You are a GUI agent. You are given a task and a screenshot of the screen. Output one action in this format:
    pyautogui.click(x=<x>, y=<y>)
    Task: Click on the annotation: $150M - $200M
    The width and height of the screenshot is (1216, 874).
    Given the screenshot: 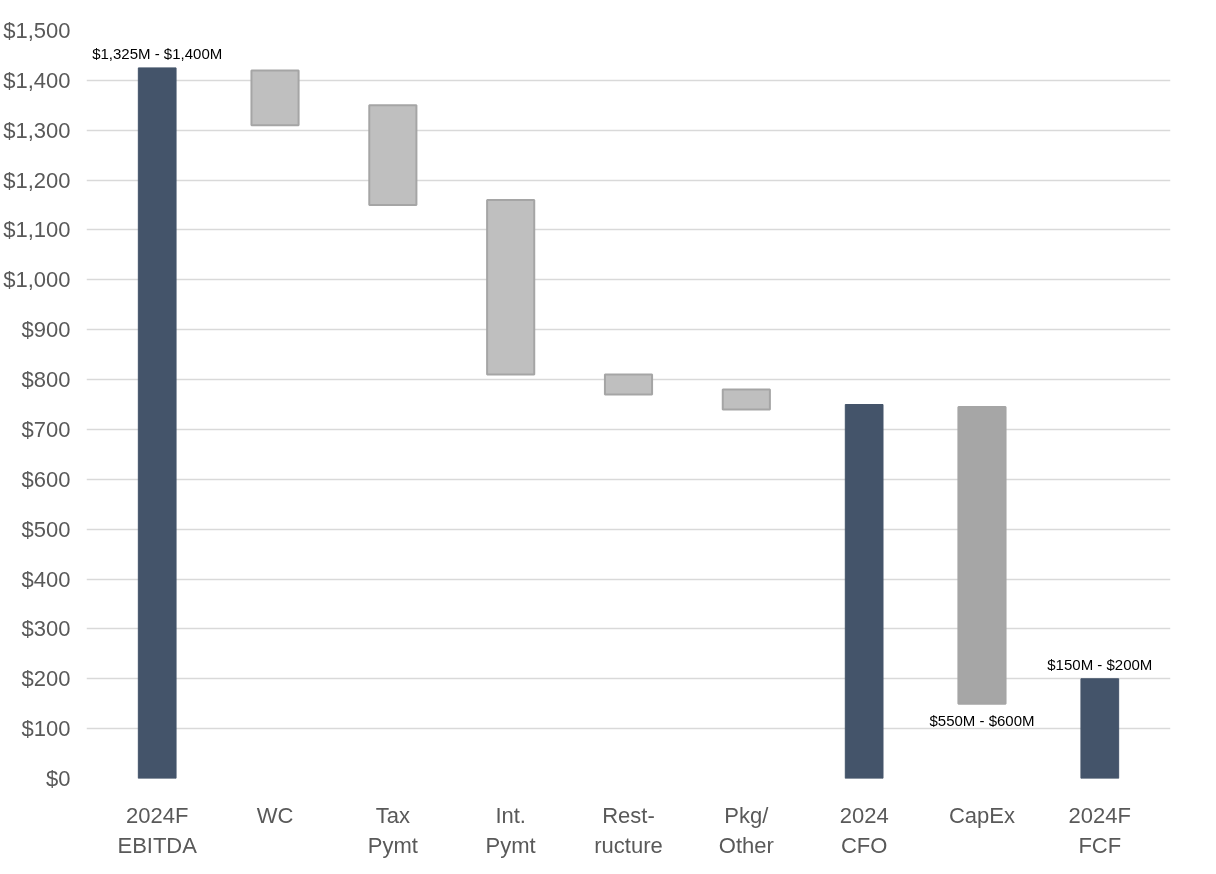 What is the action you would take?
    pyautogui.click(x=1100, y=664)
    